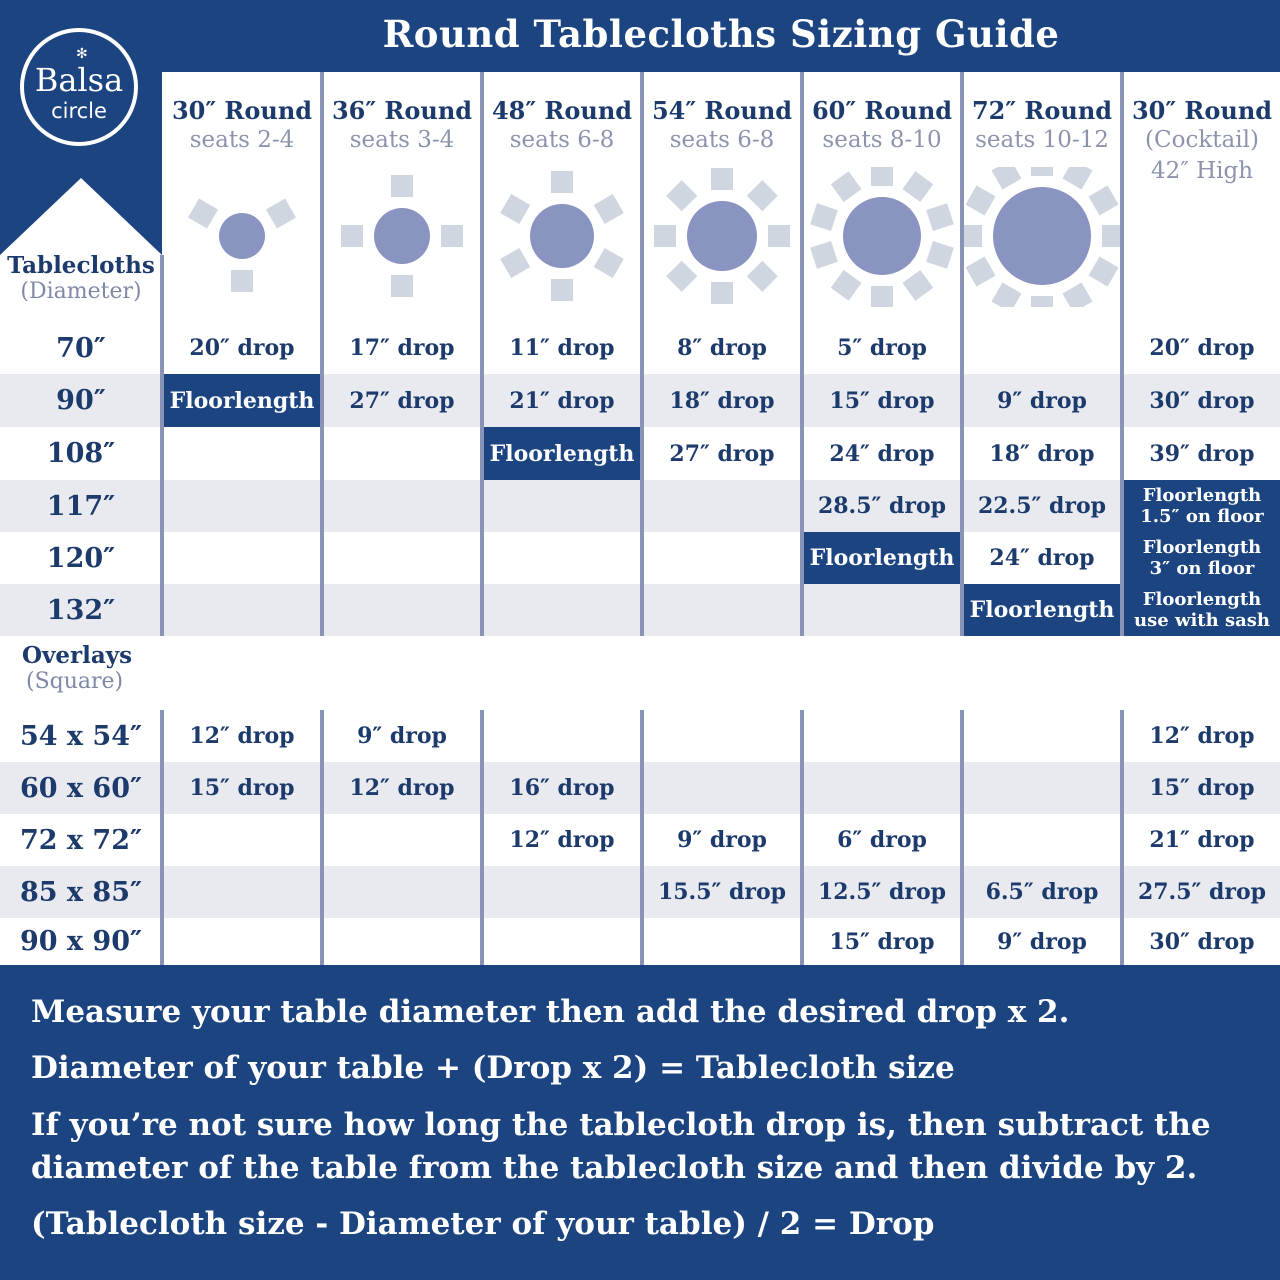 The image size is (1280, 1280). Describe the element at coordinates (1202, 400) in the screenshot. I see `drop-cell: 30″ drop` at that location.